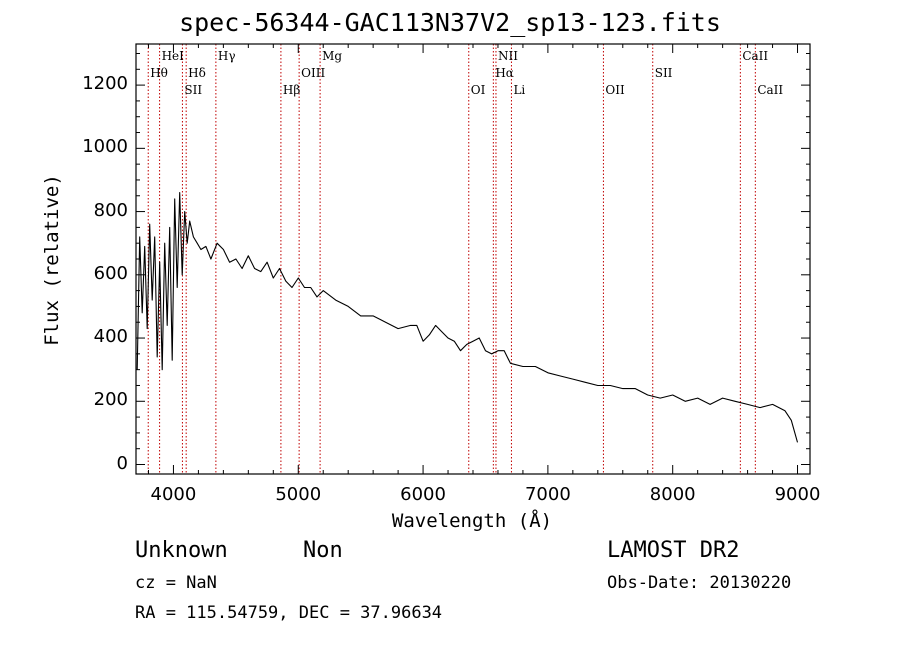 Image resolution: width=900 pixels, height=649 pixels. I want to click on spectral-line-label: NII, so click(507, 56).